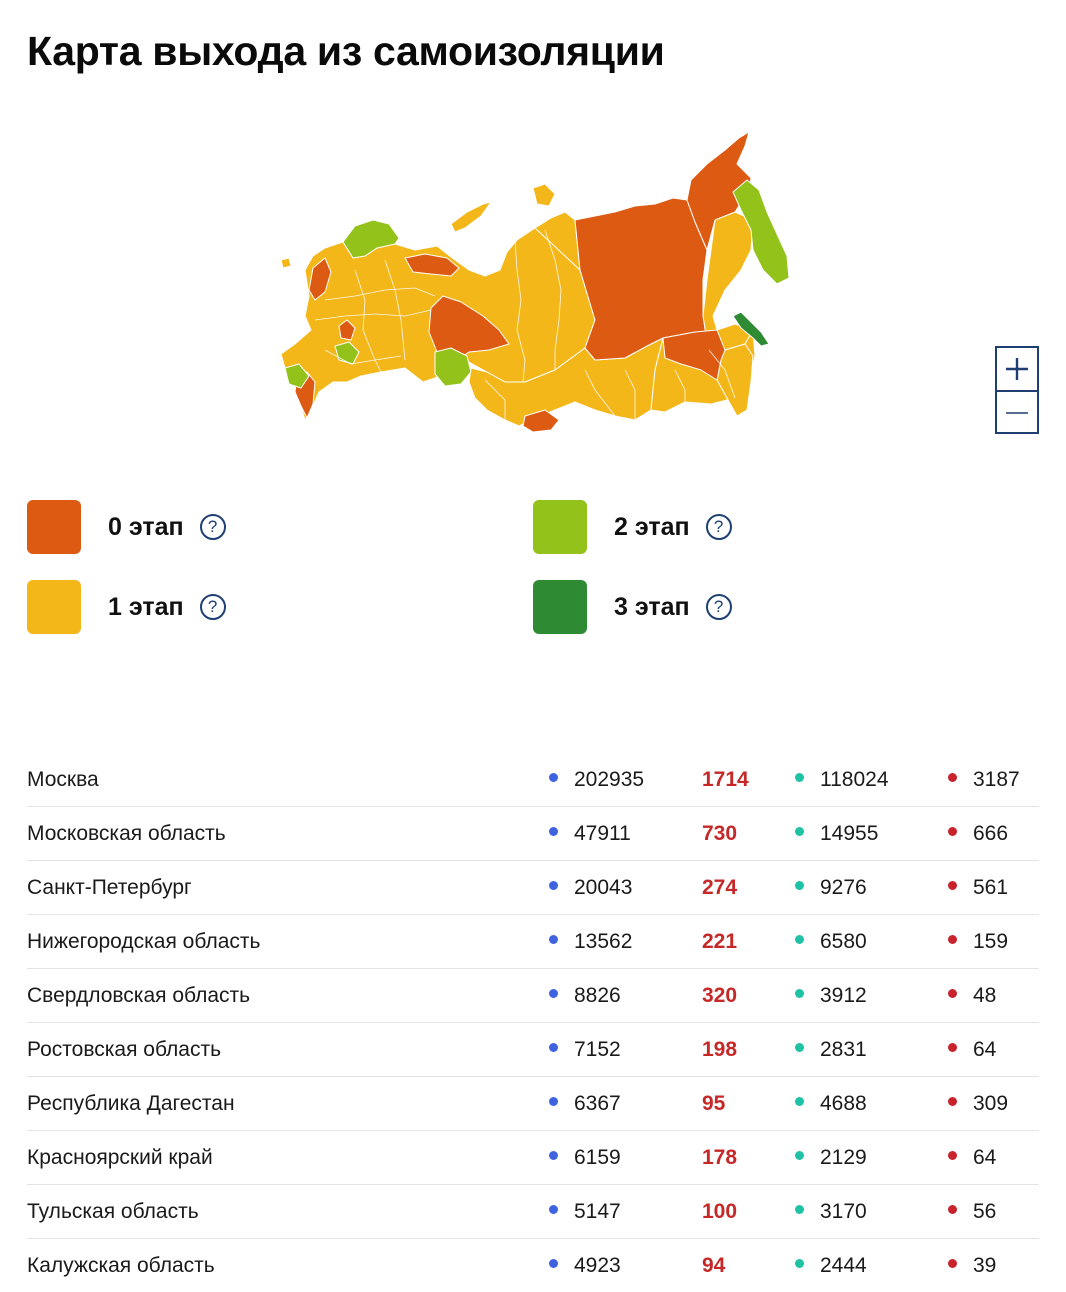 This screenshot has height=1292, width=1066. I want to click on recovered-value: 4688, so click(843, 1103).